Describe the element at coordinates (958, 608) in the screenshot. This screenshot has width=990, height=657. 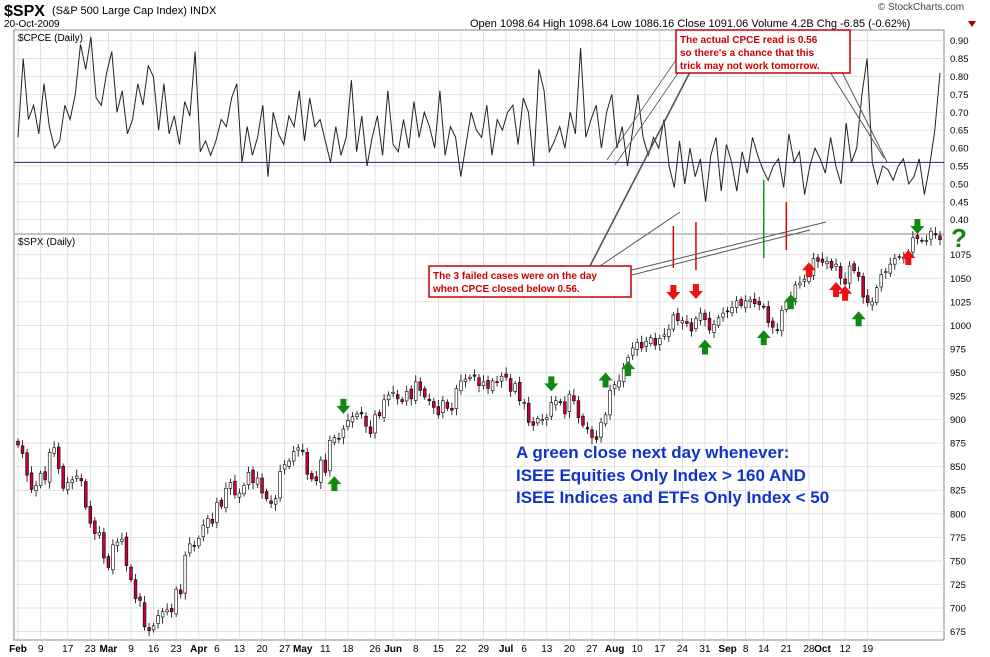
I see `spx-y-tick-label: 700` at that location.